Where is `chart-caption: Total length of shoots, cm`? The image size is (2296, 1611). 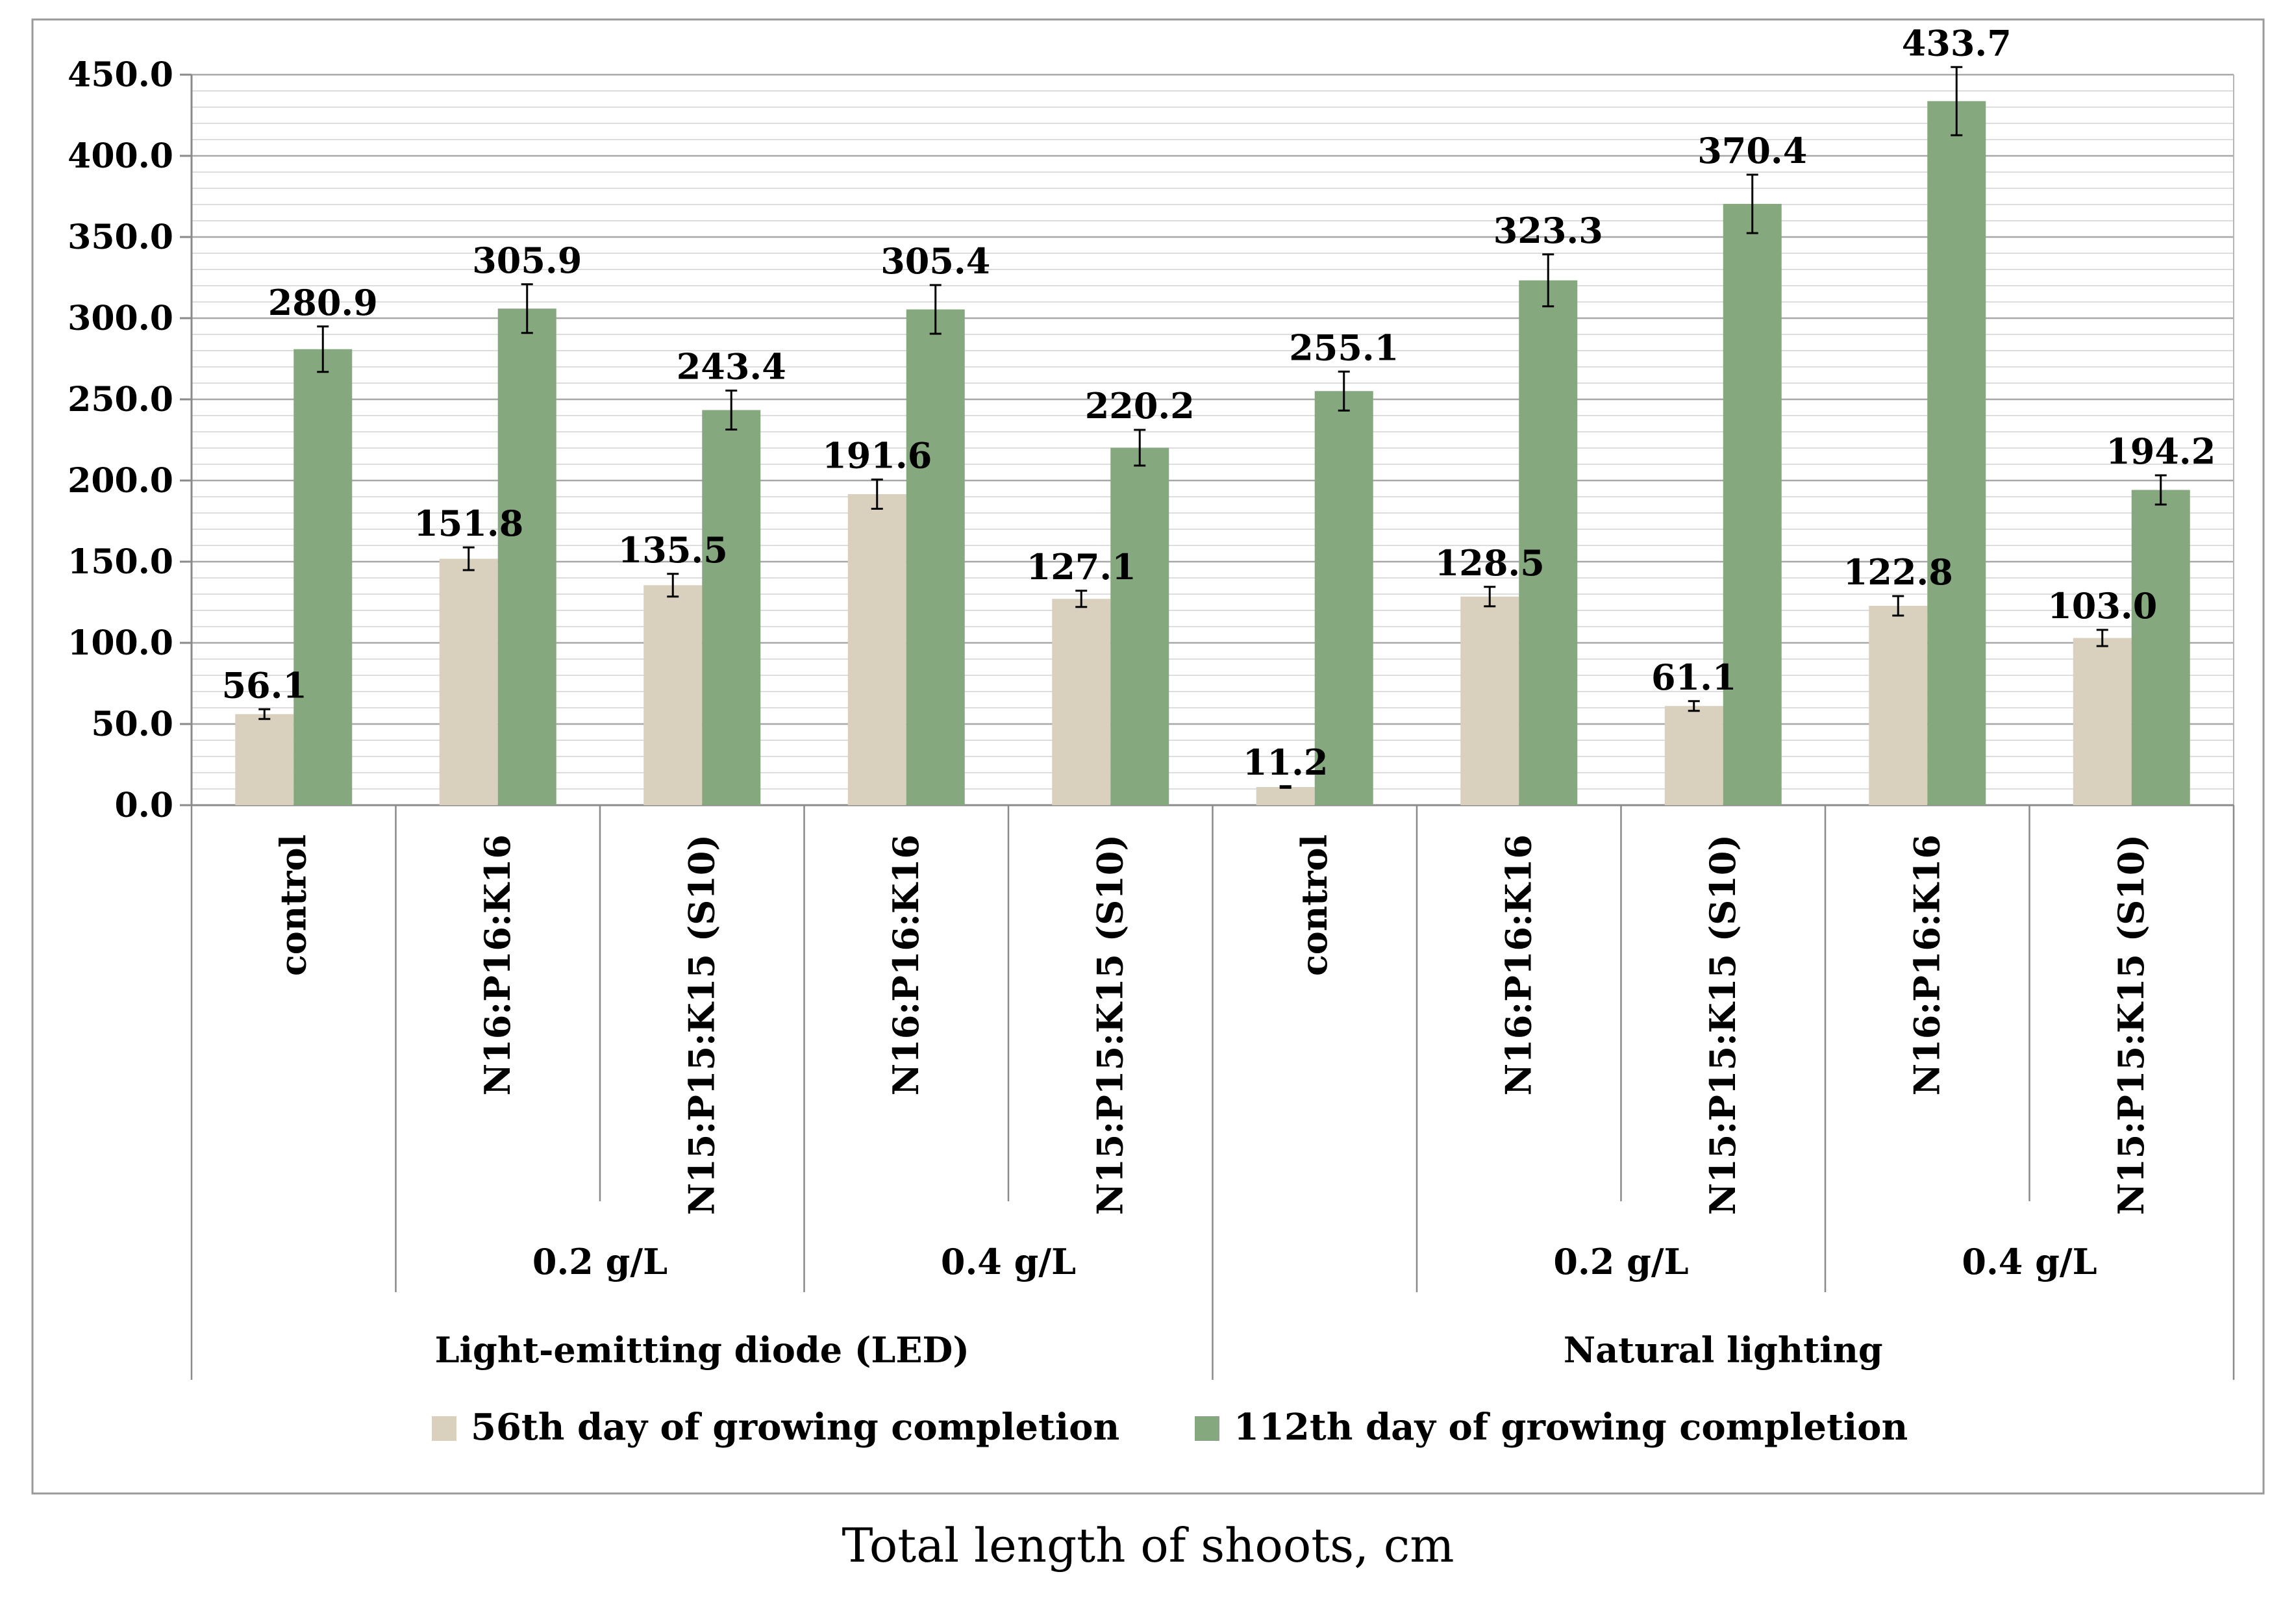
chart-caption: Total length of shoots, cm is located at coordinates (1148, 1545).